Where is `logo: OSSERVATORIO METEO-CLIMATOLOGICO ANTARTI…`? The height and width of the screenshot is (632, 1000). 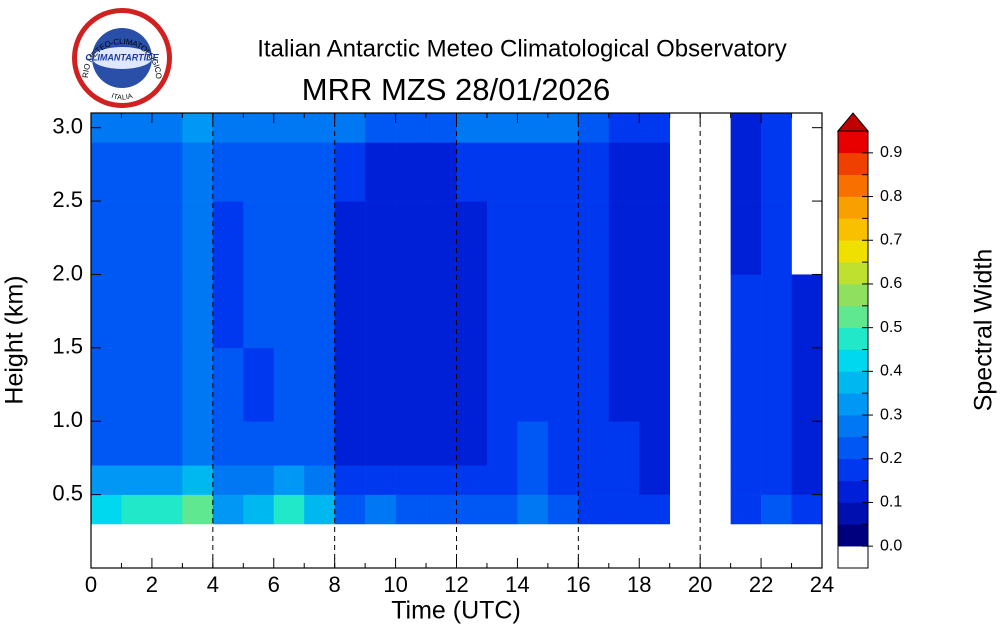
logo: OSSERVATORIO METEO-CLIMATOLOGICO ANTARTI… is located at coordinates (86, 54).